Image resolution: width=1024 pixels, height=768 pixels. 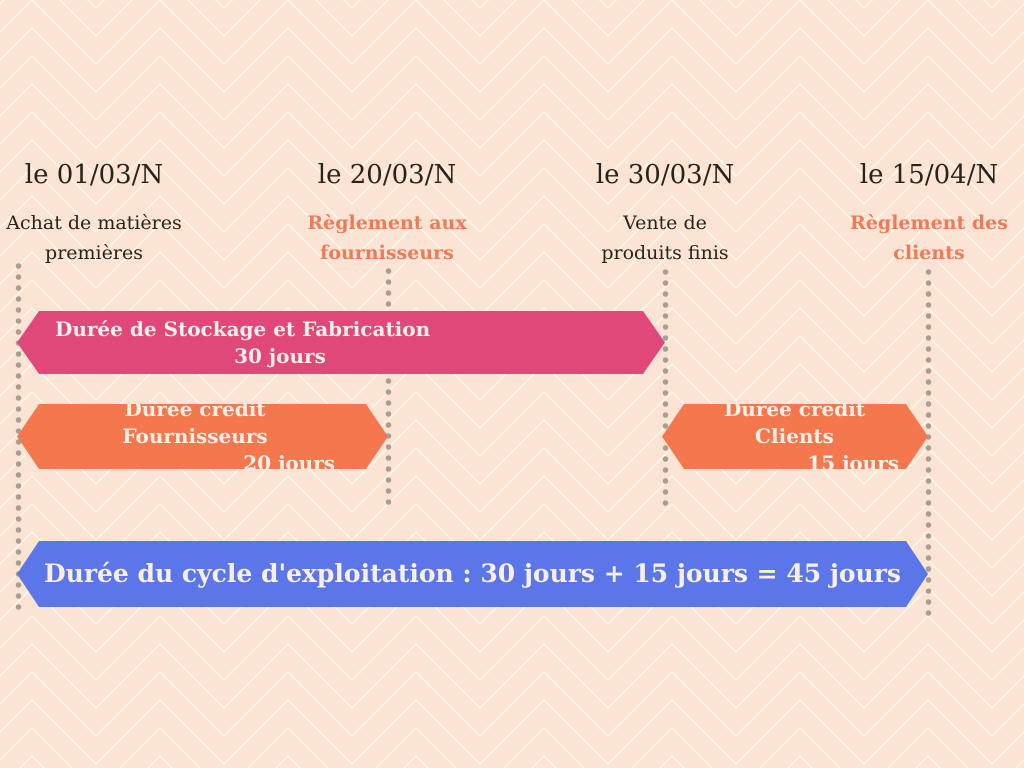 I want to click on milestone-date-4: le 15/04/N, so click(x=929, y=175).